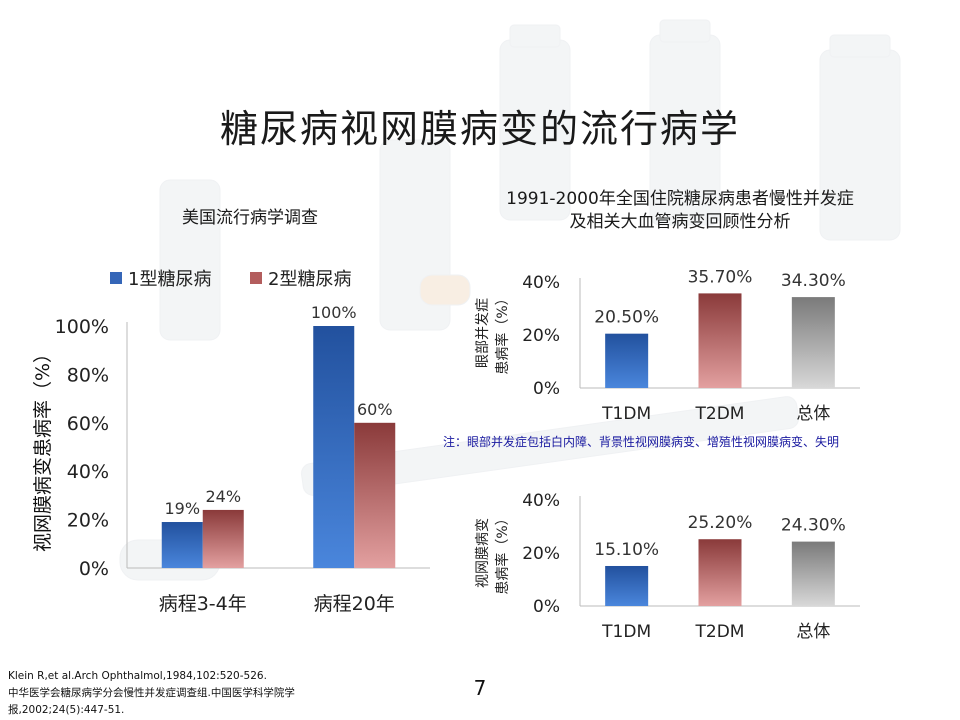 The height and width of the screenshot is (720, 960). Describe the element at coordinates (641, 442) in the screenshot. I see `chart-footnote: 注：眼部并发症包括白内障、背景性视网膜病变、增殖性视网膜病变、失明` at that location.